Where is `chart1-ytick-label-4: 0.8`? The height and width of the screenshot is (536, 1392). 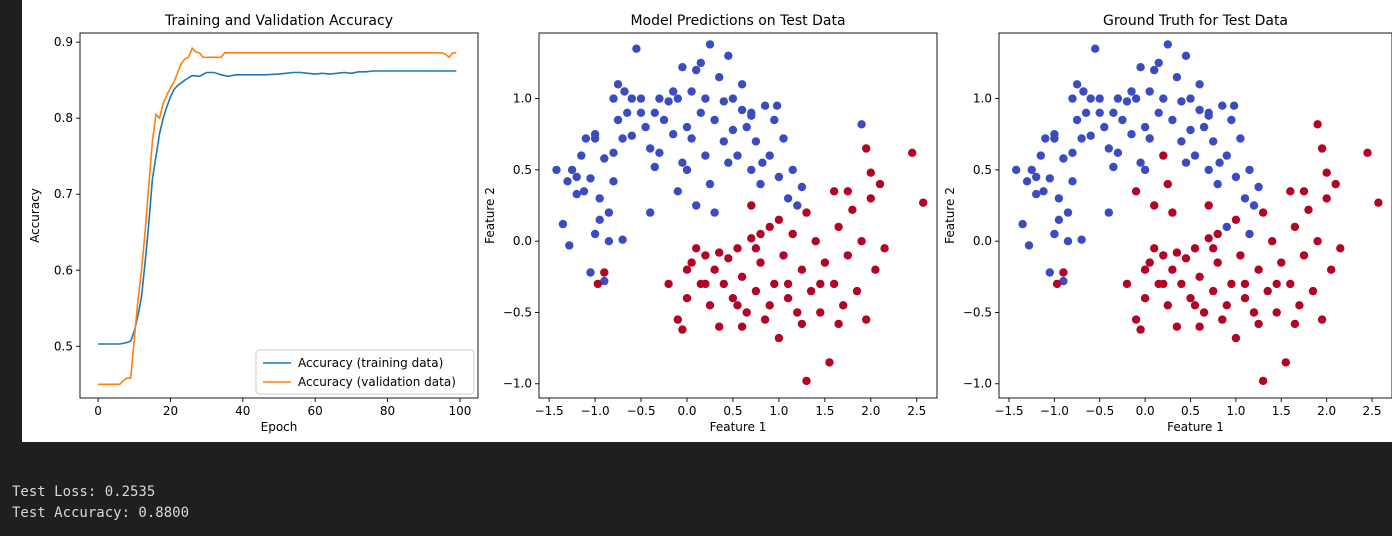 chart1-ytick-label-4: 0.8 is located at coordinates (63, 118).